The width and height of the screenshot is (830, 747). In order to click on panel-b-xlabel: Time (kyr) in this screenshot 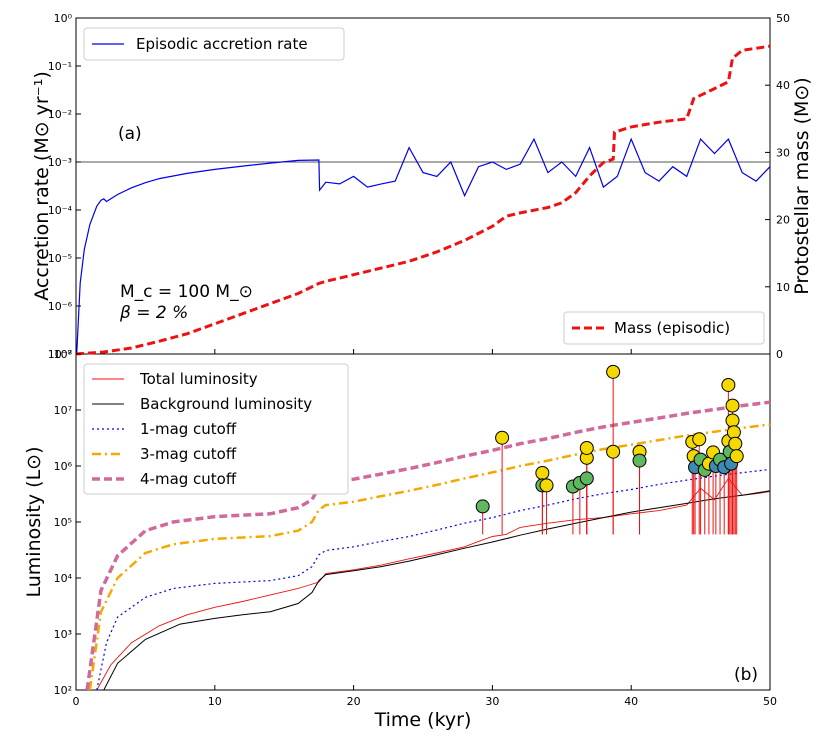, I will do `click(423, 720)`.